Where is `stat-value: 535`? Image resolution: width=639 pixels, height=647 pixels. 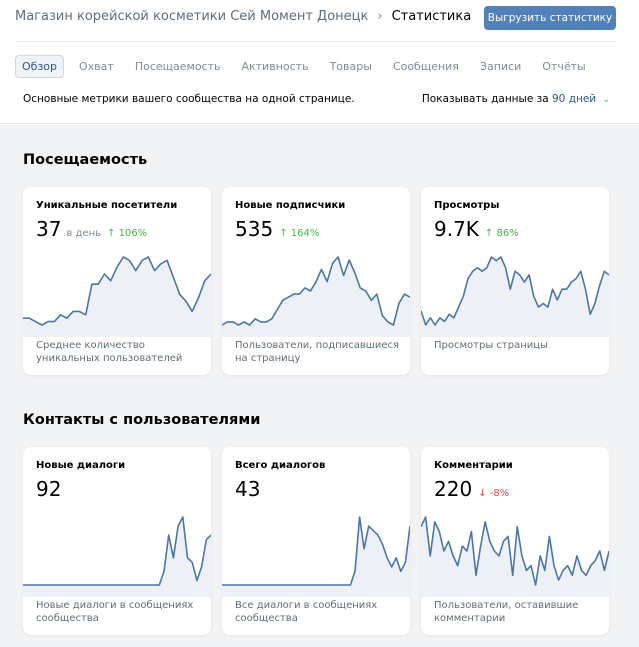
stat-value: 535 is located at coordinates (254, 229).